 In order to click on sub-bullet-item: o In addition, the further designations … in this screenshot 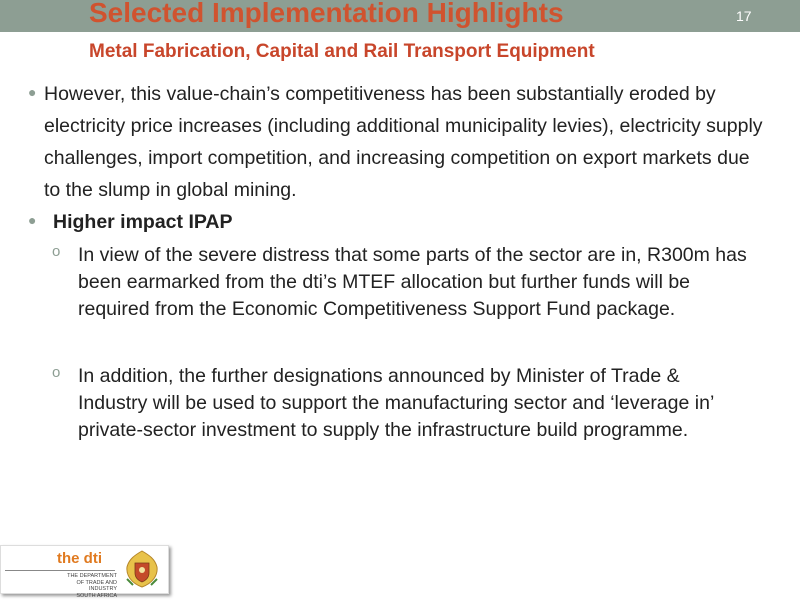, I will do `click(402, 403)`.